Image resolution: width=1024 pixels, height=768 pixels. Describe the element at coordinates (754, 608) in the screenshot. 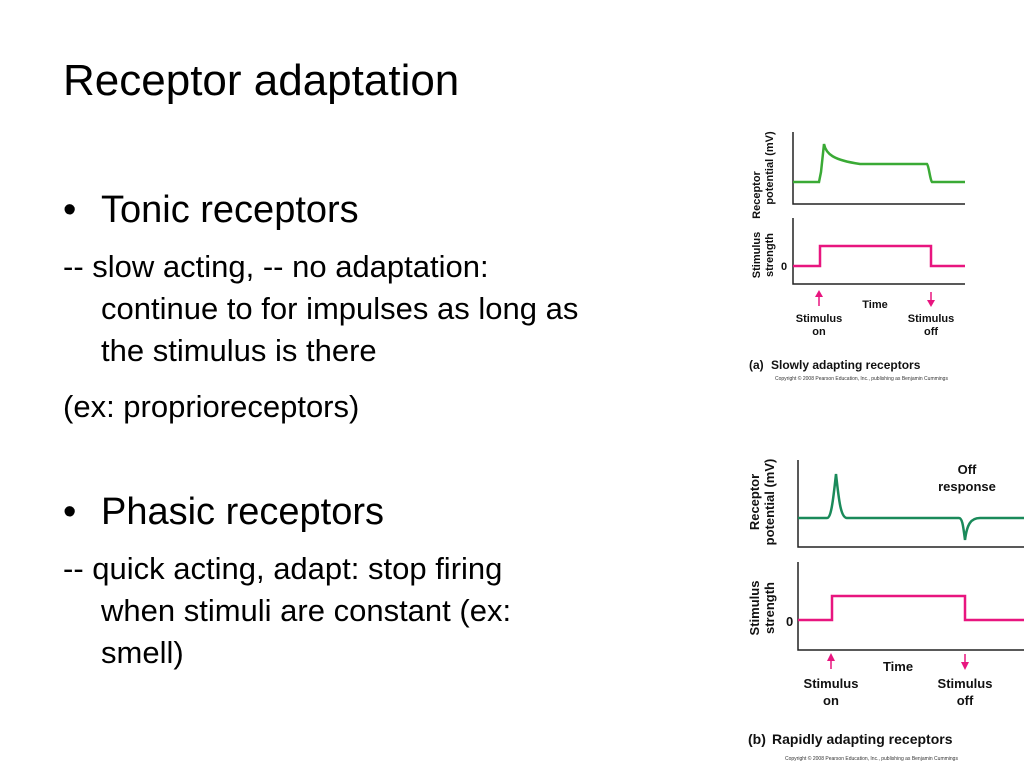

I see `fig-b-ylabel-bottom-1: Stimulus` at that location.